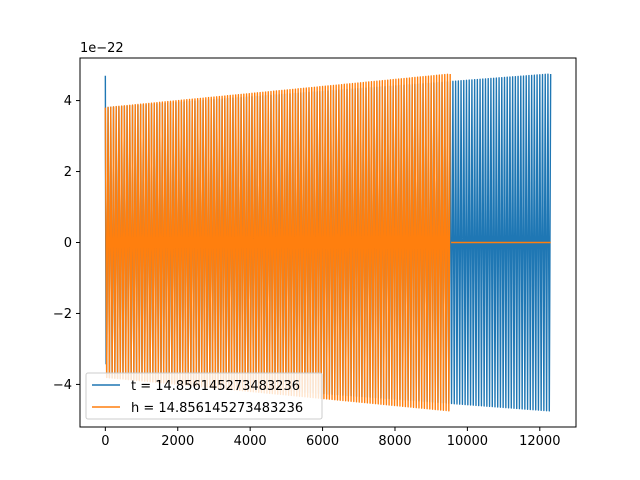 The image size is (640, 480). Describe the element at coordinates (394, 441) in the screenshot. I see `x-tick-label: 8000` at that location.